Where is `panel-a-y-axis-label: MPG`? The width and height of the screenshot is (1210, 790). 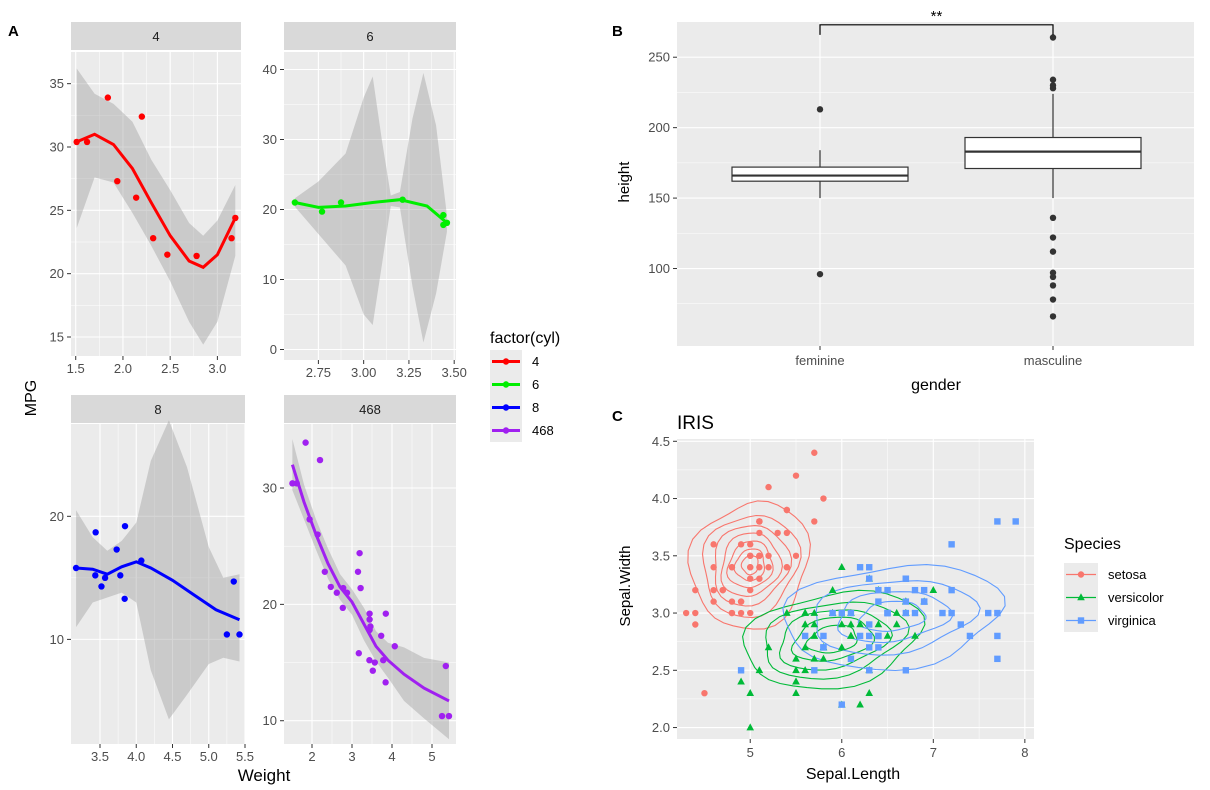
panel-a-y-axis-label: MPG is located at coordinates (31, 398).